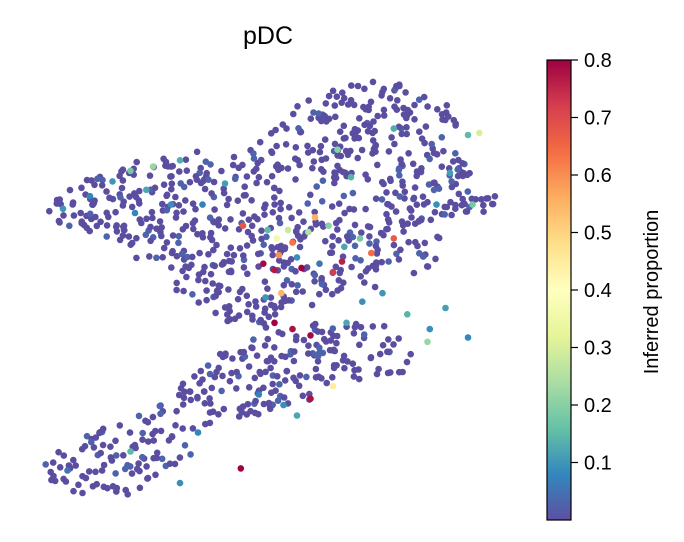 Image resolution: width=684 pixels, height=542 pixels. What do you see at coordinates (559, 290) in the screenshot?
I see `colorbar-gradient` at bounding box center [559, 290].